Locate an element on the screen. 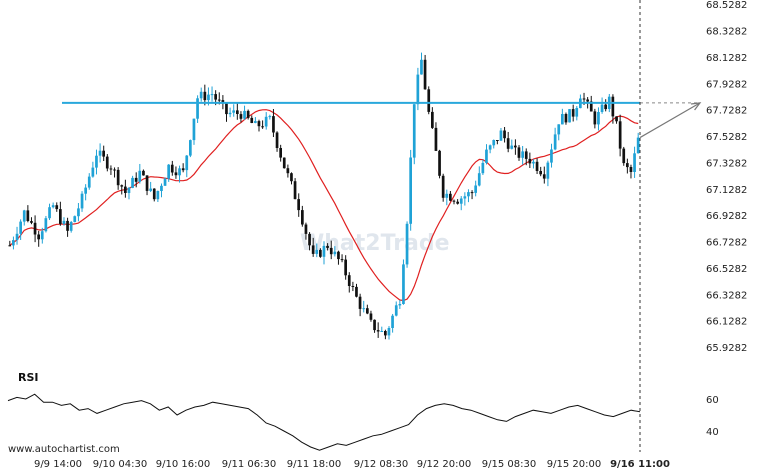 The width and height of the screenshot is (760, 475). rsi-tick-label: 60 is located at coordinates (712, 400).